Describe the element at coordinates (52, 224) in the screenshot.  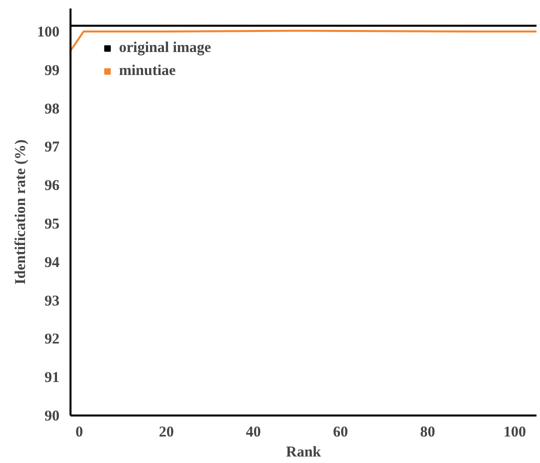
I see `y-tick-label: 95` at that location.